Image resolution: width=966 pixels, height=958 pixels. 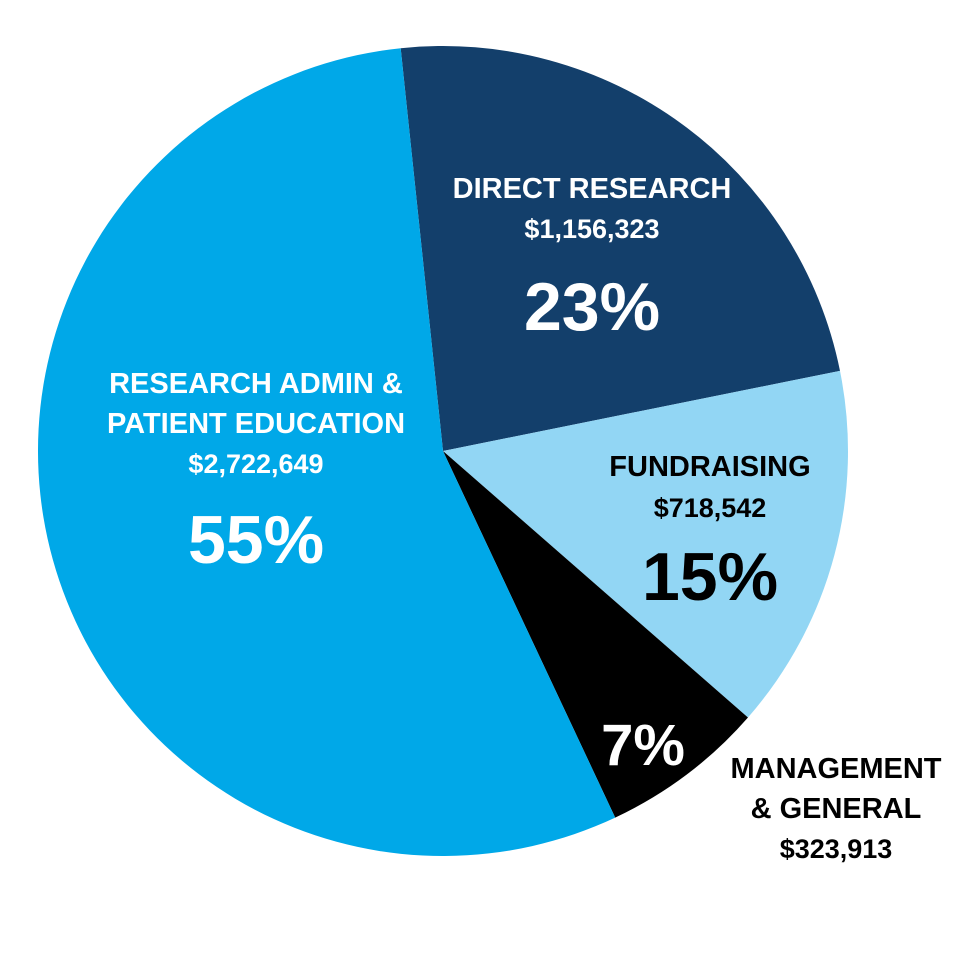 What do you see at coordinates (256, 424) in the screenshot?
I see `slice-name-research: PATIENT EDUCATION` at bounding box center [256, 424].